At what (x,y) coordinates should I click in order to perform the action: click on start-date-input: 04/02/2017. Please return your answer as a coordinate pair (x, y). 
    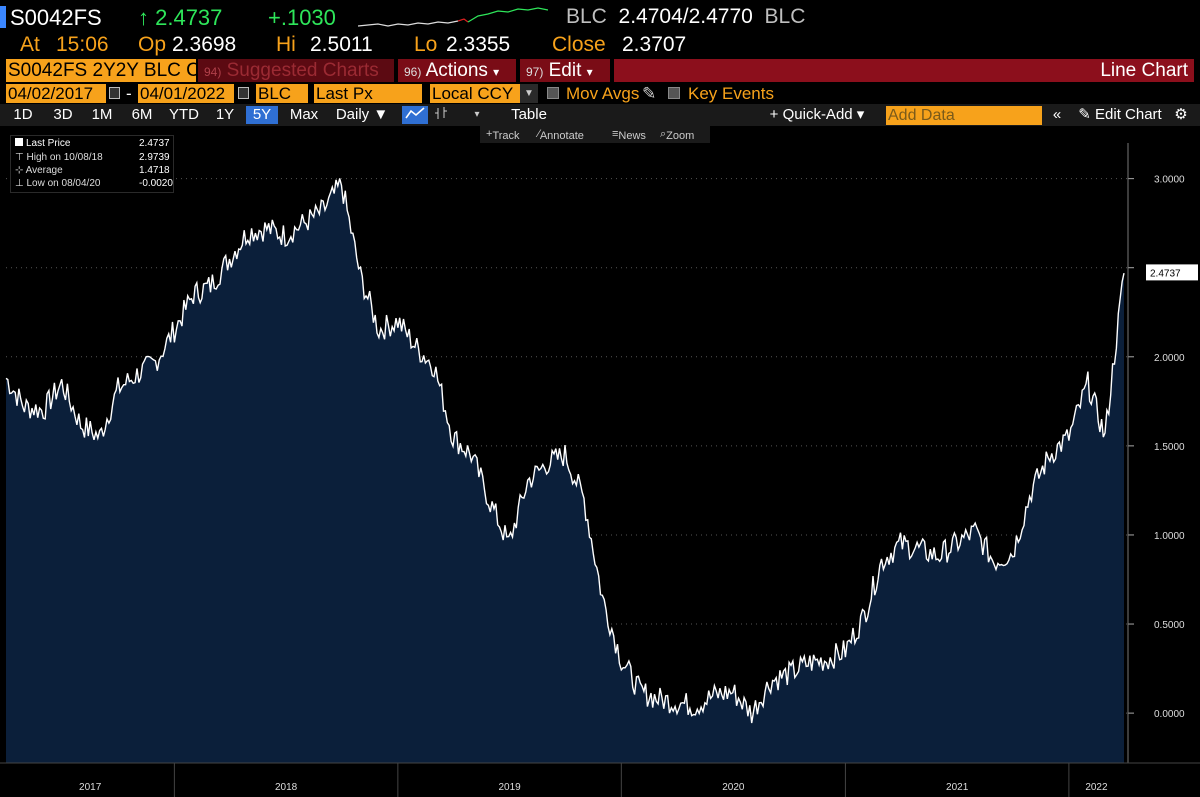
    Looking at the image, I should click on (56, 93).